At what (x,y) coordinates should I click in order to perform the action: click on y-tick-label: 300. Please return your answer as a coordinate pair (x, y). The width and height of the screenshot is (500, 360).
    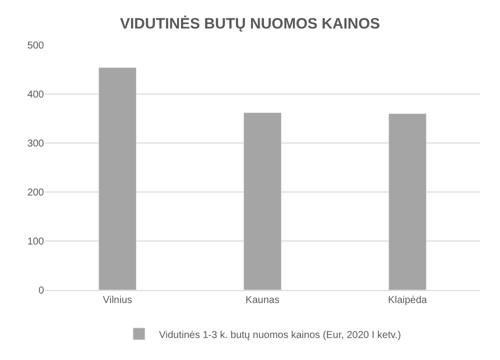
    Looking at the image, I should click on (35, 144).